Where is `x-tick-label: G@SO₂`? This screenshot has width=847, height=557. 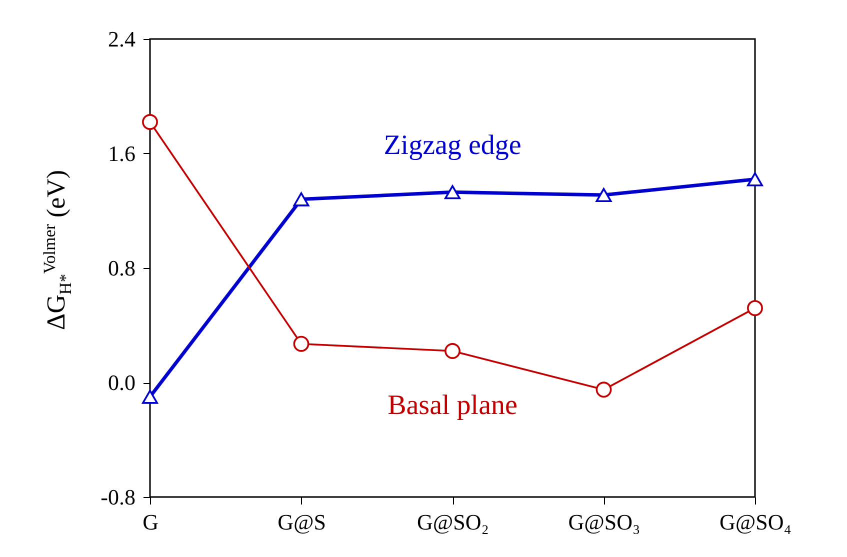 x-tick-label: G@SO₂ is located at coordinates (453, 522).